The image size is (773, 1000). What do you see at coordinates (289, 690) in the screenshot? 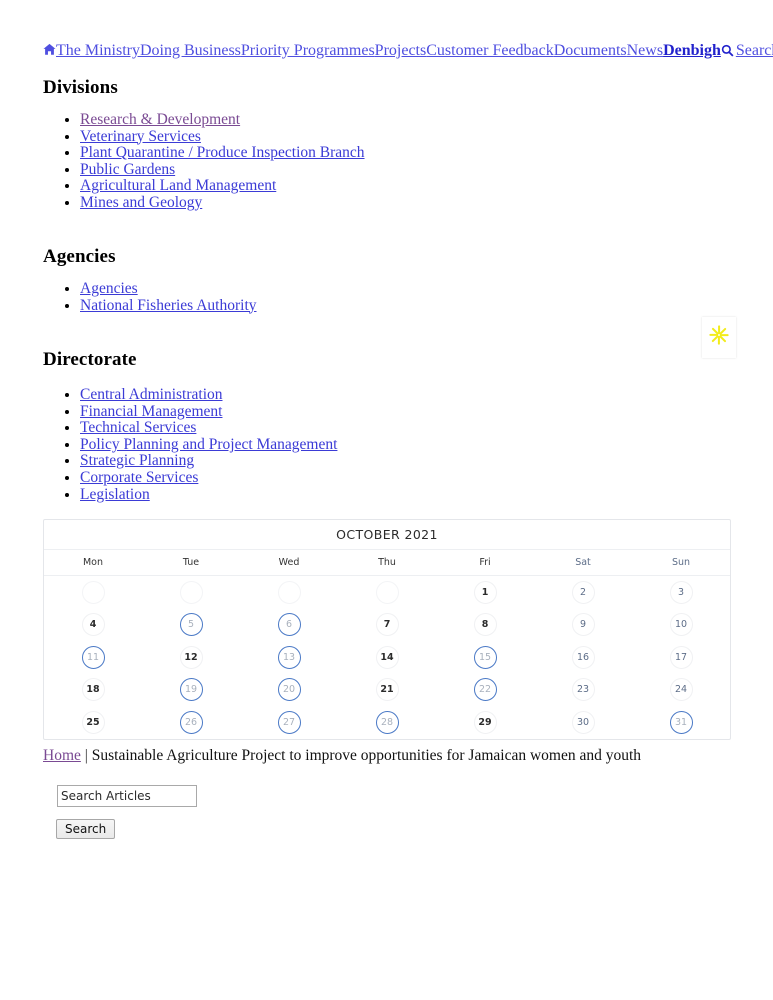
I see `calendar-day-20: 20` at bounding box center [289, 690].